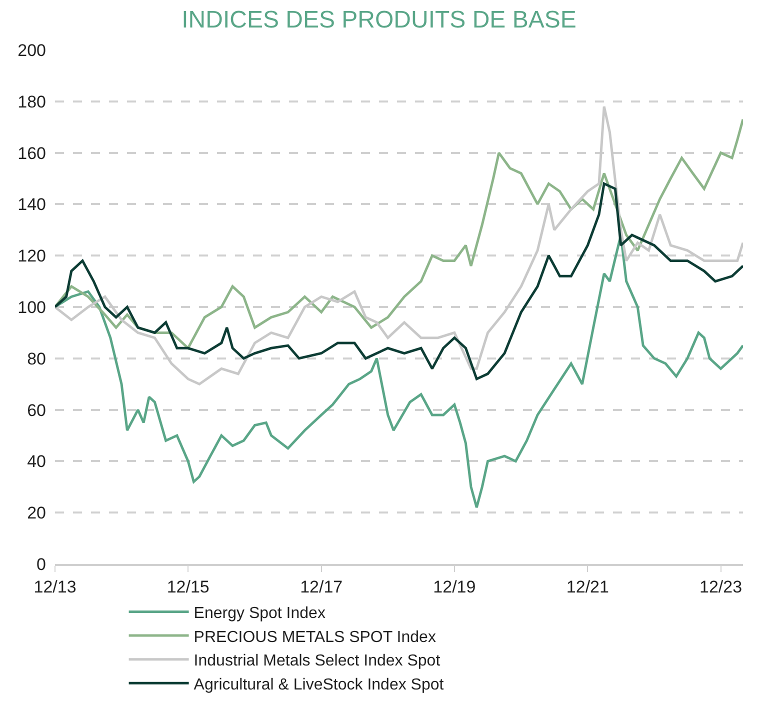  I want to click on legend-label: PRECIOUS METALS SPOT Index, so click(315, 637).